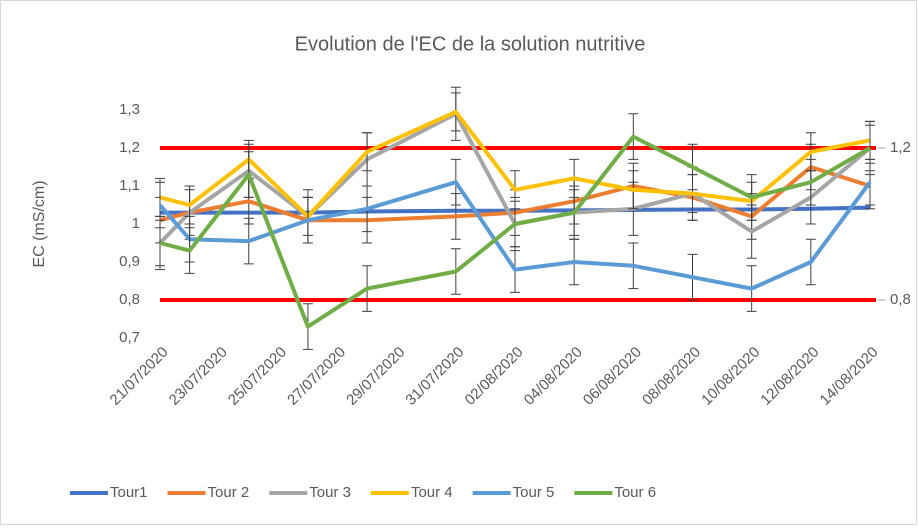 The image size is (918, 531). I want to click on y-tick-label: 1,3, so click(129, 109).